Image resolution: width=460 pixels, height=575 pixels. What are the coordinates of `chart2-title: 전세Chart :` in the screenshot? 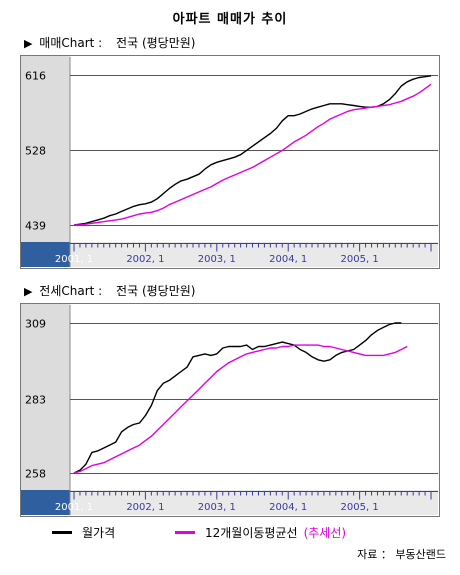 It's located at (71, 291).